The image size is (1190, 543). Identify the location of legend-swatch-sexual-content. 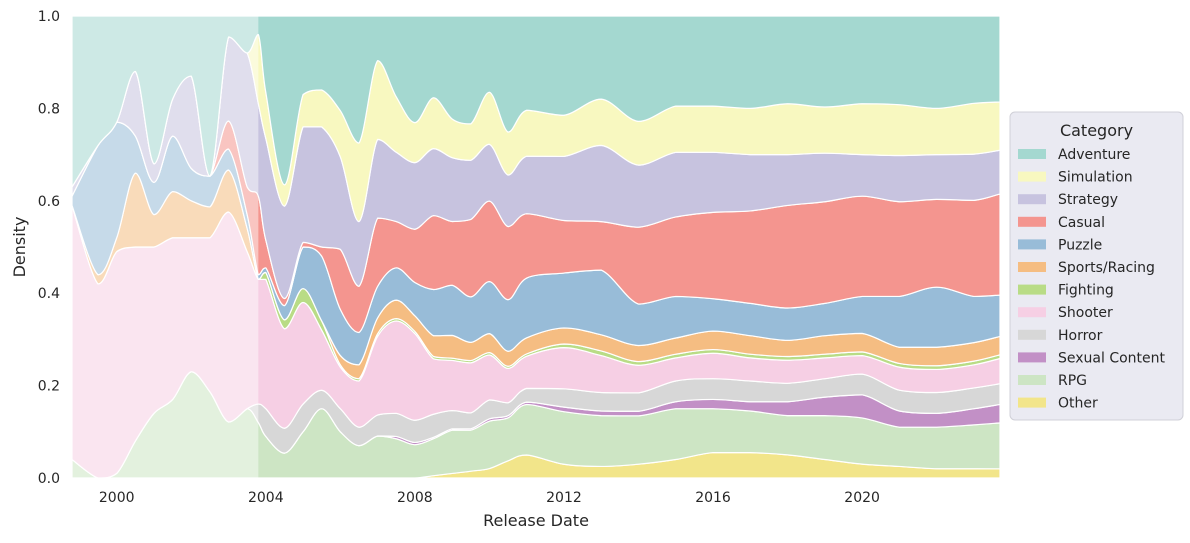
(1032, 357).